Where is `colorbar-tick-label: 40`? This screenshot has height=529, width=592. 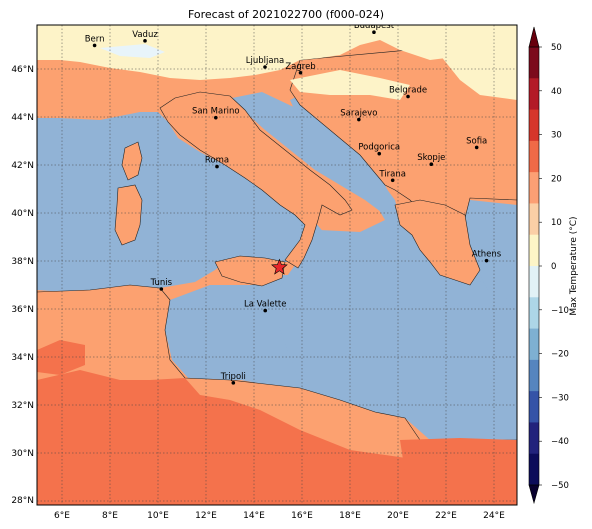
colorbar-tick-label: 40 is located at coordinates (556, 92).